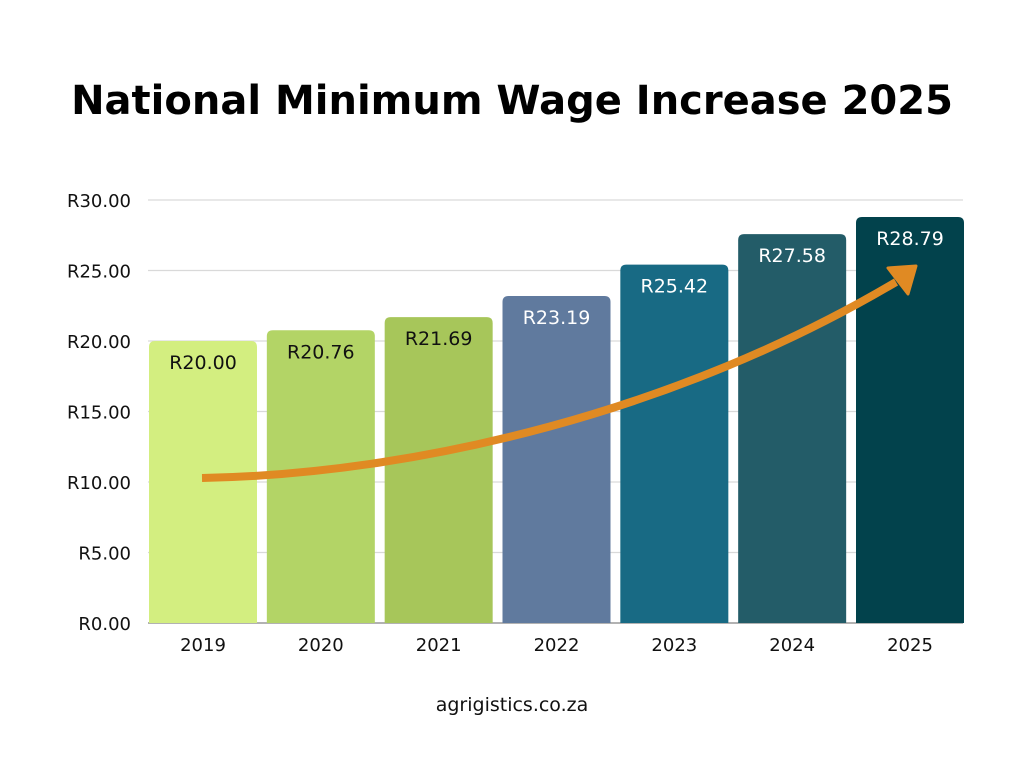 This screenshot has height=768, width=1024. What do you see at coordinates (99, 413) in the screenshot?
I see `y-tick-label: R15.00` at bounding box center [99, 413].